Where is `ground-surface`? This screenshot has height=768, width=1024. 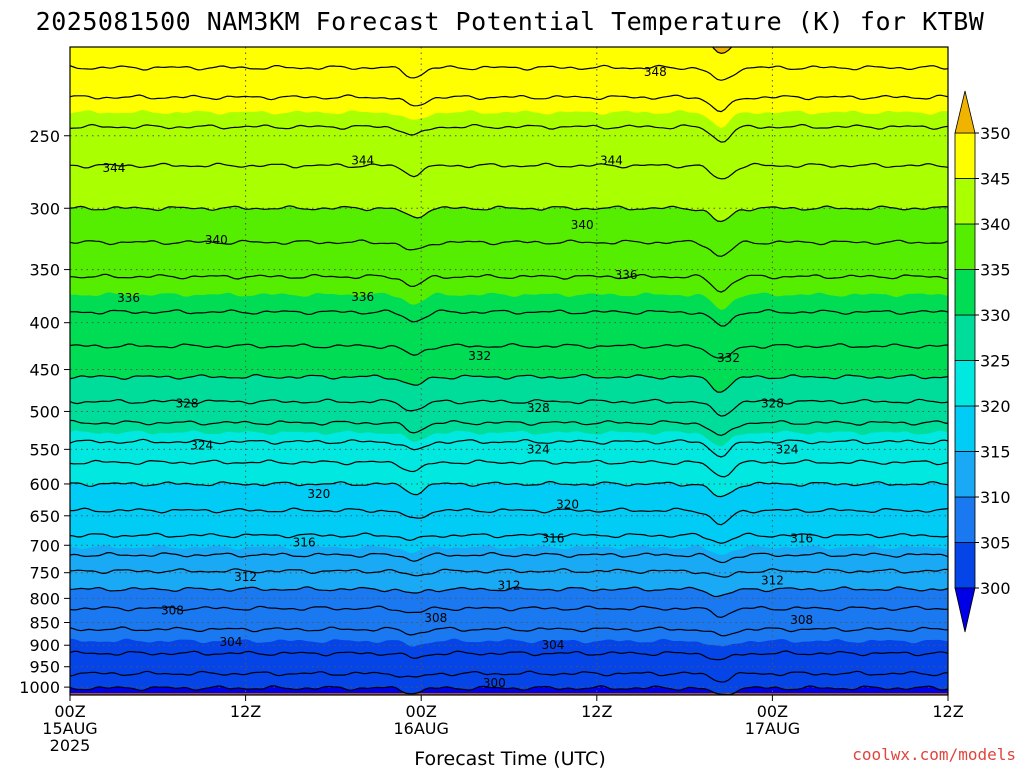
ground-surface is located at coordinates (509, 694).